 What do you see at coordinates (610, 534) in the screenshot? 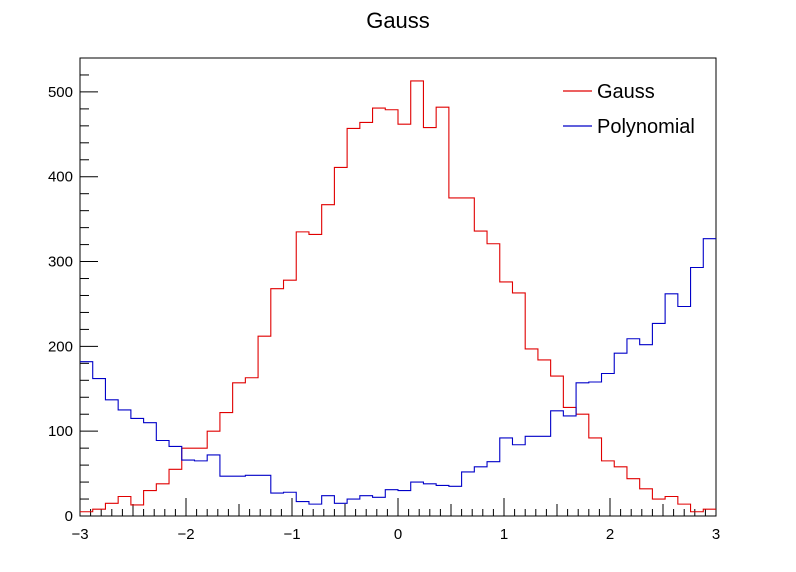
I see `x-tick-label: 2` at bounding box center [610, 534].